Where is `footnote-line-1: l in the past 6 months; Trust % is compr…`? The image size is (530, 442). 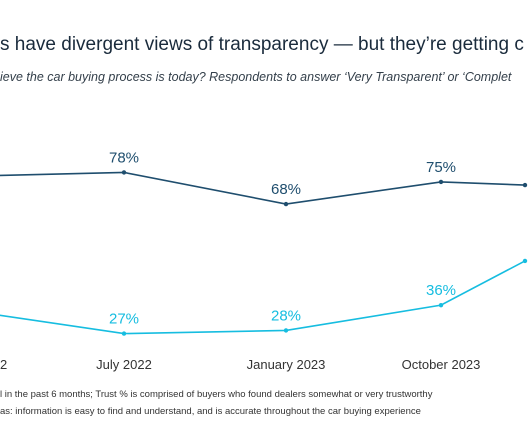
footnote-line-1: l in the past 6 months; Trust % is compr… is located at coordinates (216, 394).